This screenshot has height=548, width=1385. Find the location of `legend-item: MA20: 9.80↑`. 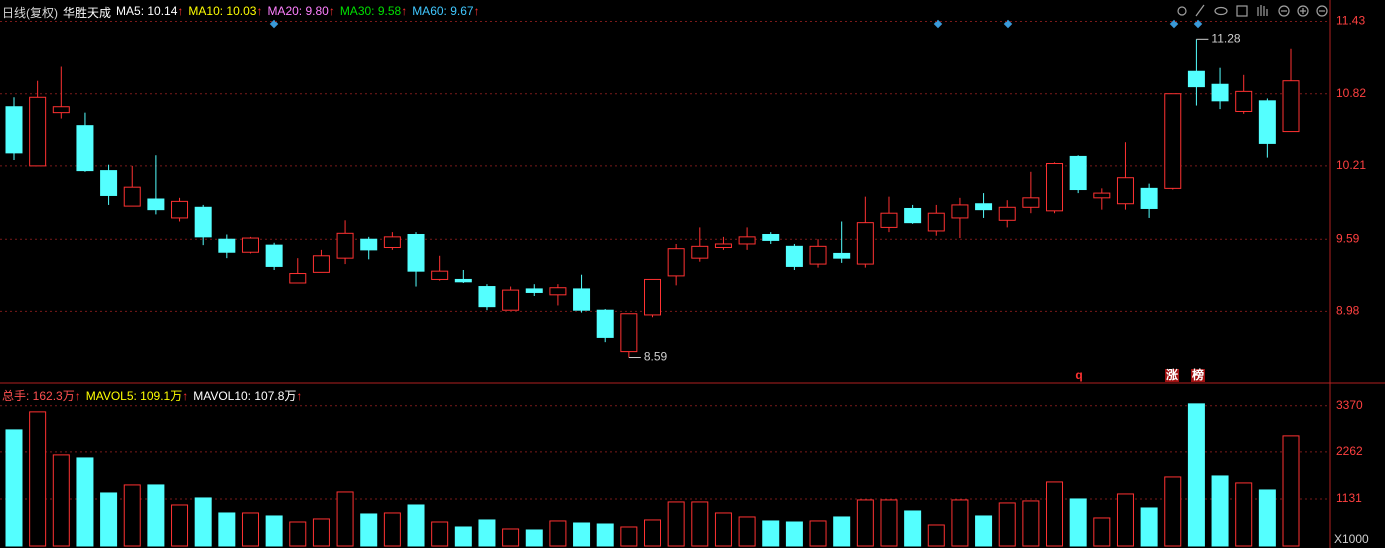

legend-item: MA20: 9.80↑ is located at coordinates (300, 12).